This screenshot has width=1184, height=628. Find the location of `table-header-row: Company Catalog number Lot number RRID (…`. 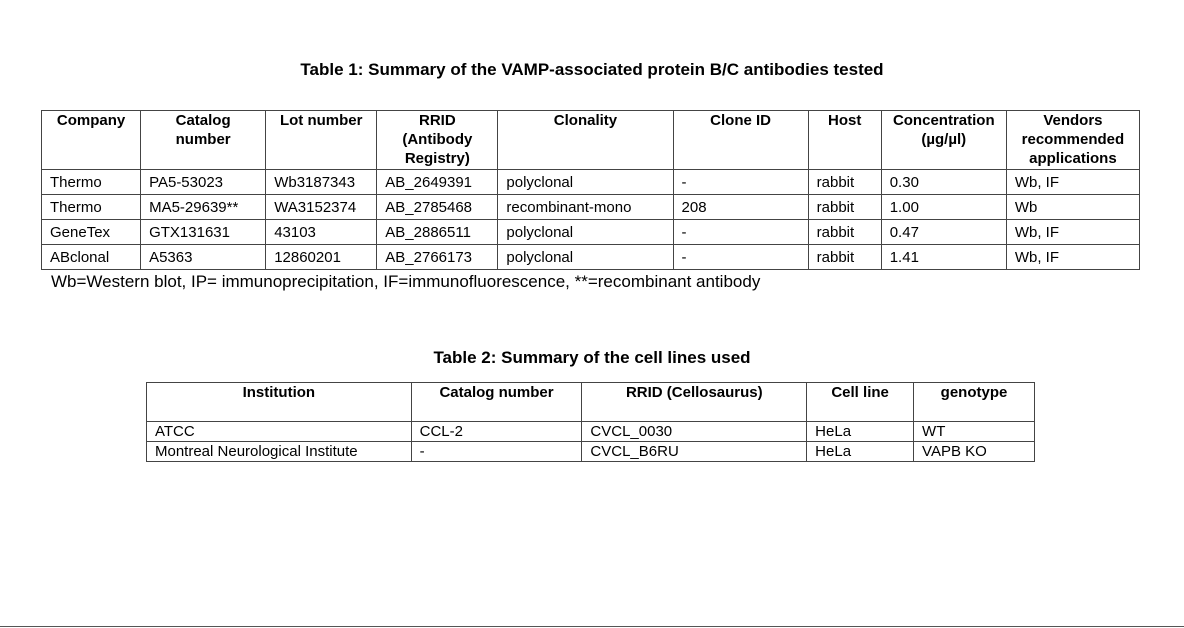

table-header-row: Company Catalog number Lot number RRID (… is located at coordinates (590, 140).